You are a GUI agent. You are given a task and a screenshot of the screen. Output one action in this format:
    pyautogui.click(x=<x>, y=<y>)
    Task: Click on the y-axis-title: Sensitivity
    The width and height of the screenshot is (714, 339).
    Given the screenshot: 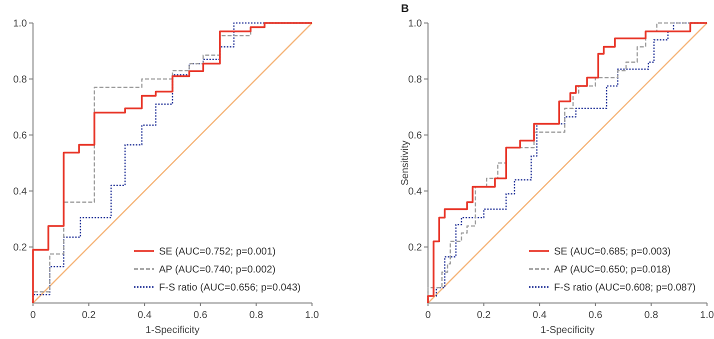 What is the action you would take?
    pyautogui.click(x=405, y=163)
    